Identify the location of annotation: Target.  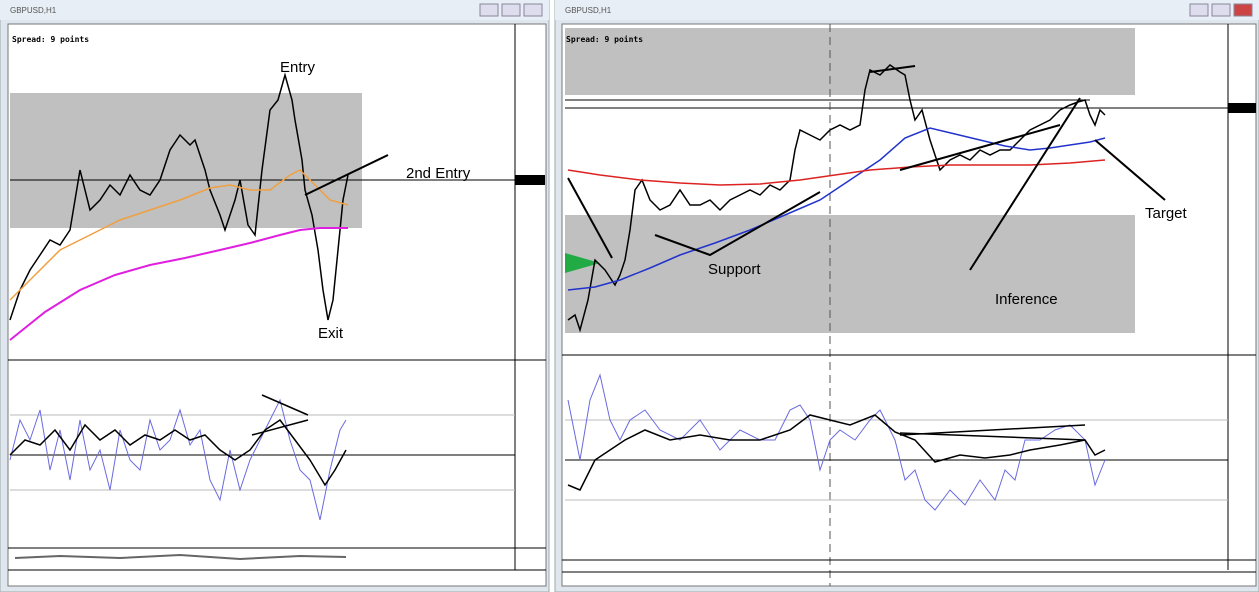
(1166, 213).